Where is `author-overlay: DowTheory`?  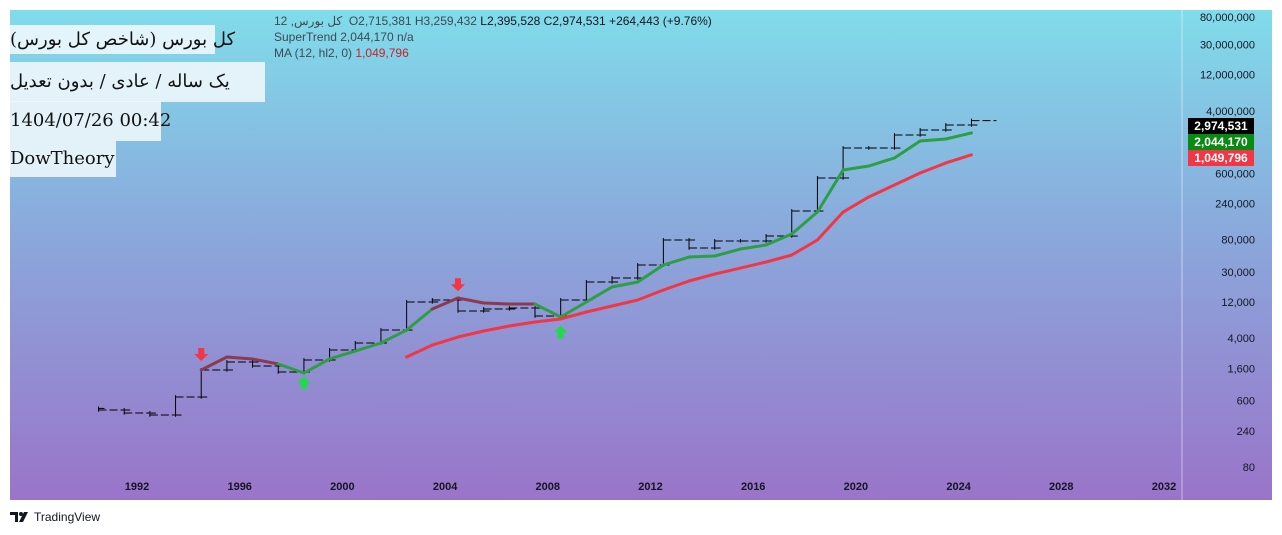 author-overlay: DowTheory is located at coordinates (63, 159).